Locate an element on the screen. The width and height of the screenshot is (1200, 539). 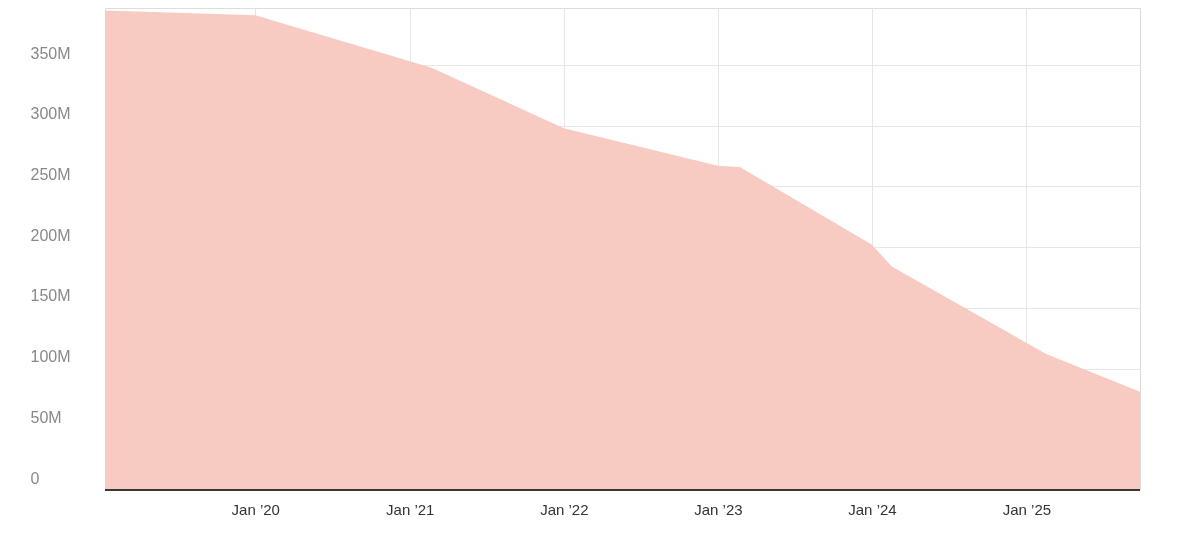
y-tick-label: 0 is located at coordinates (35, 478).